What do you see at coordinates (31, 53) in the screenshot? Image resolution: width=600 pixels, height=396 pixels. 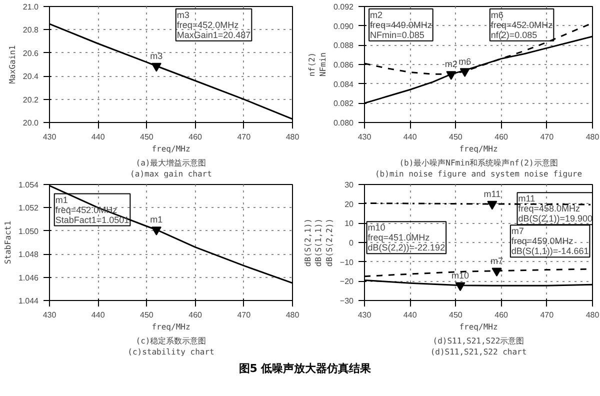 I see `y-tick-label: 20.6` at bounding box center [31, 53].